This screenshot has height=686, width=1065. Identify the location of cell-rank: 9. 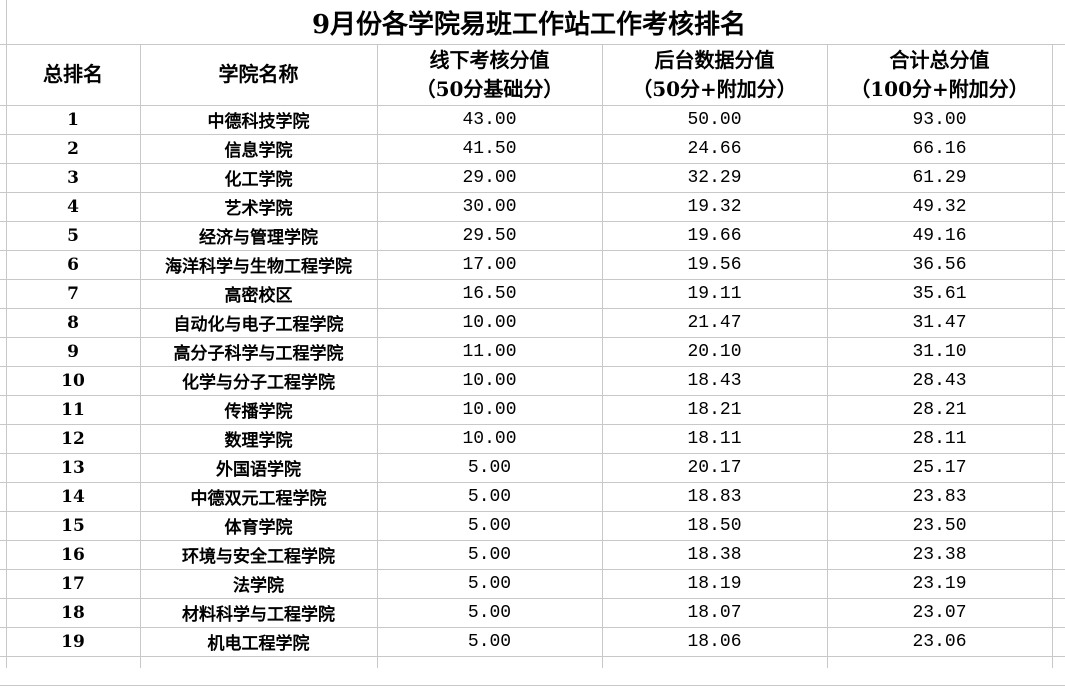
(73, 351).